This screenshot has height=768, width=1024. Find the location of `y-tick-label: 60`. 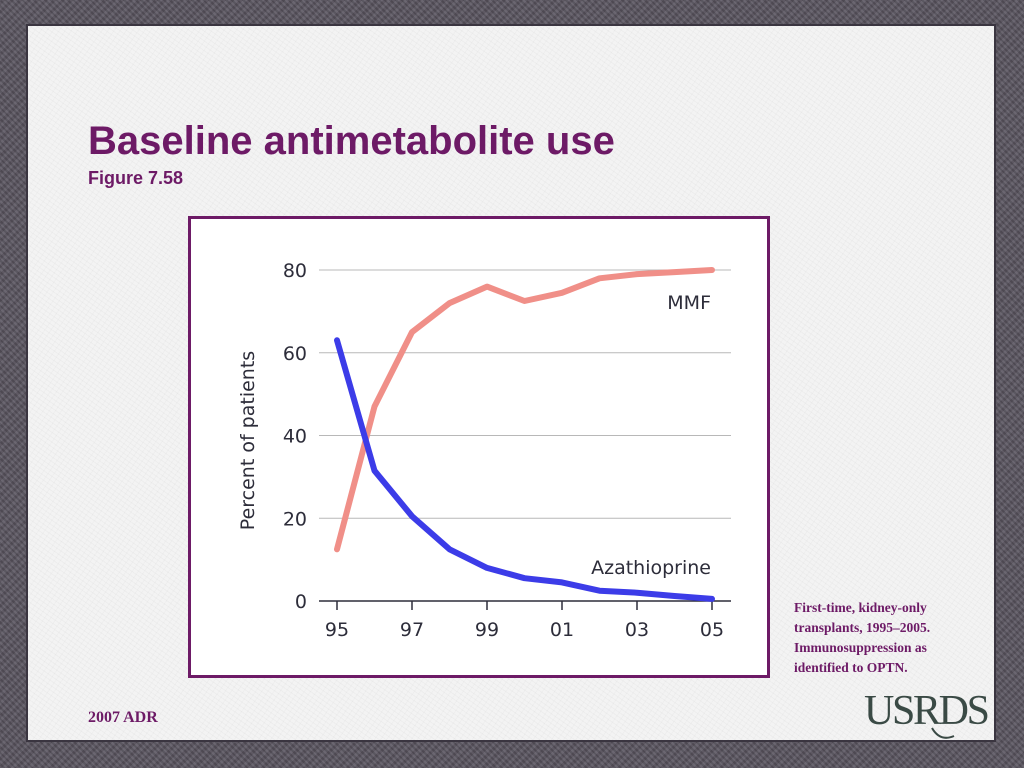

y-tick-label: 60 is located at coordinates (295, 354).